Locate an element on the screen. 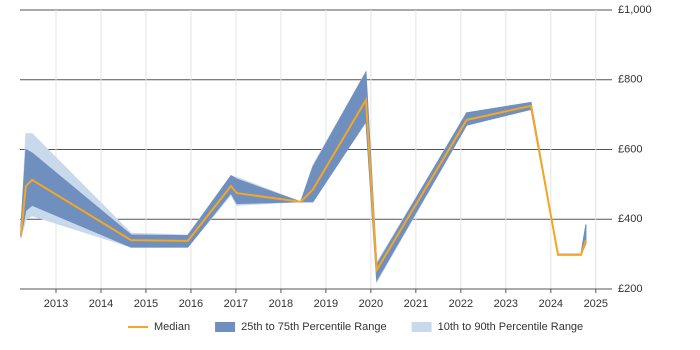 The image size is (700, 350). x-tick-label: 2023 is located at coordinates (506, 304).